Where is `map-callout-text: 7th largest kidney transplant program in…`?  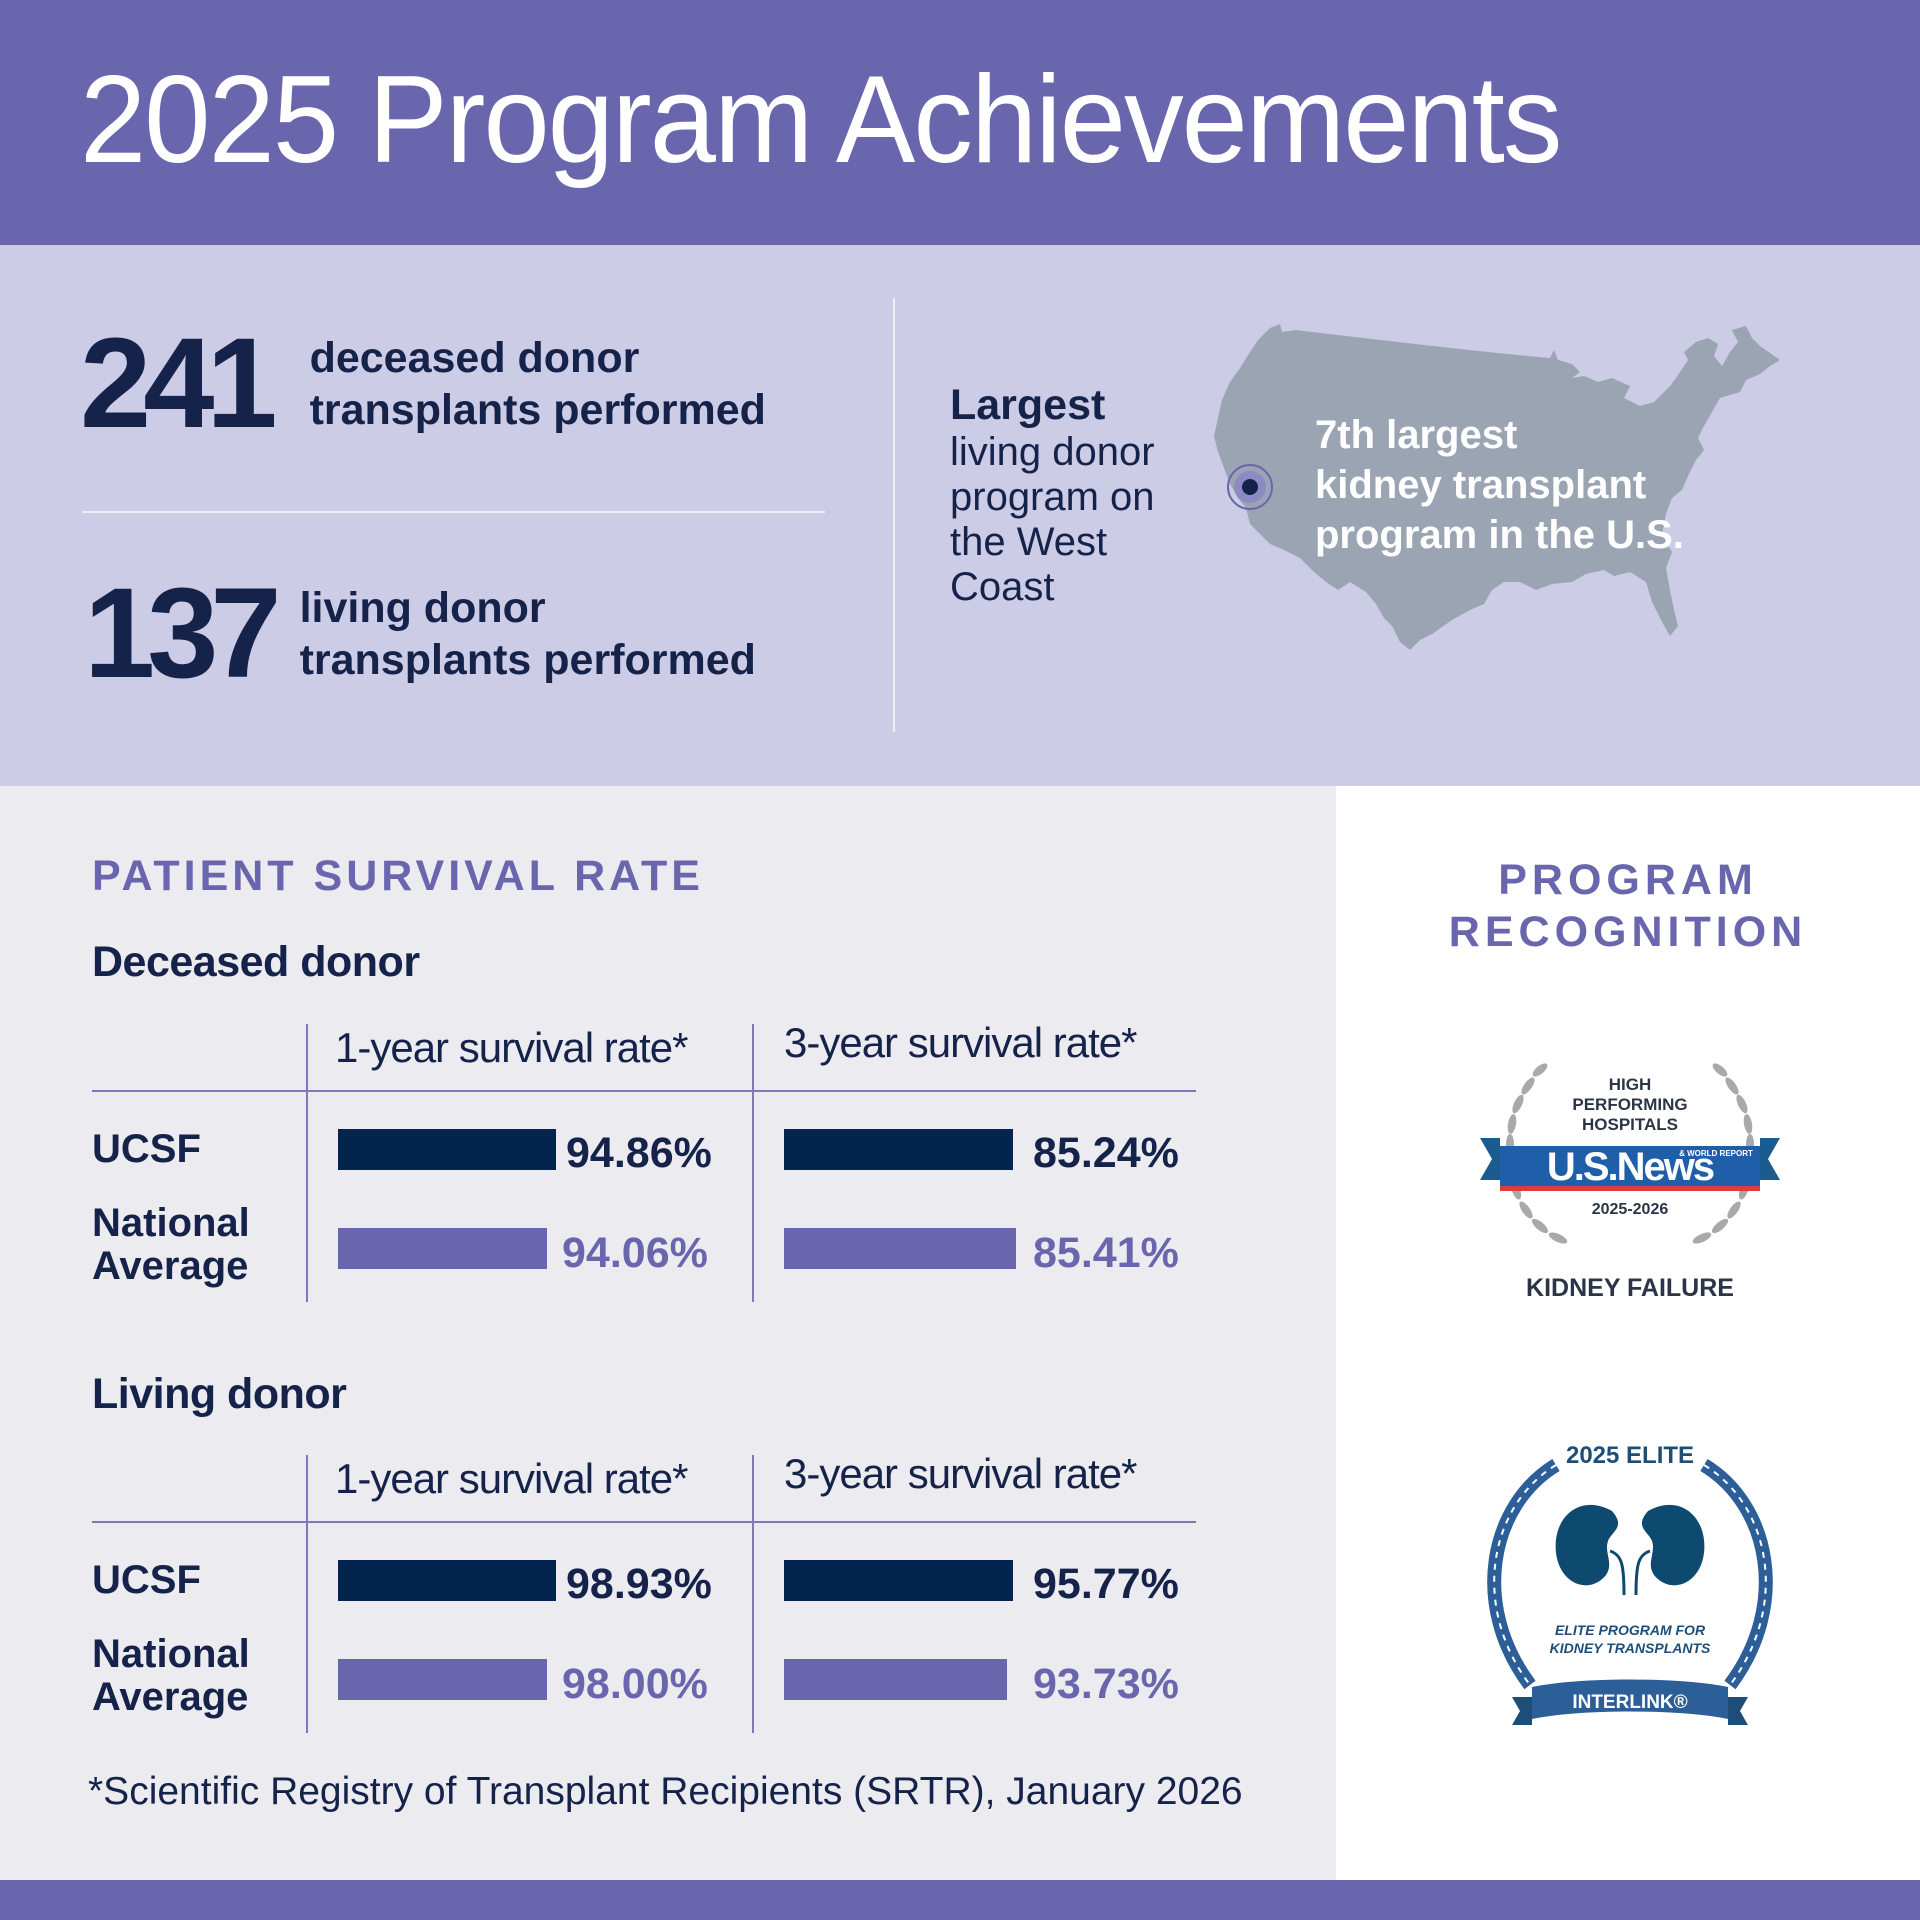
map-callout-text: 7th largest kidney transplant program in… is located at coordinates (1499, 485).